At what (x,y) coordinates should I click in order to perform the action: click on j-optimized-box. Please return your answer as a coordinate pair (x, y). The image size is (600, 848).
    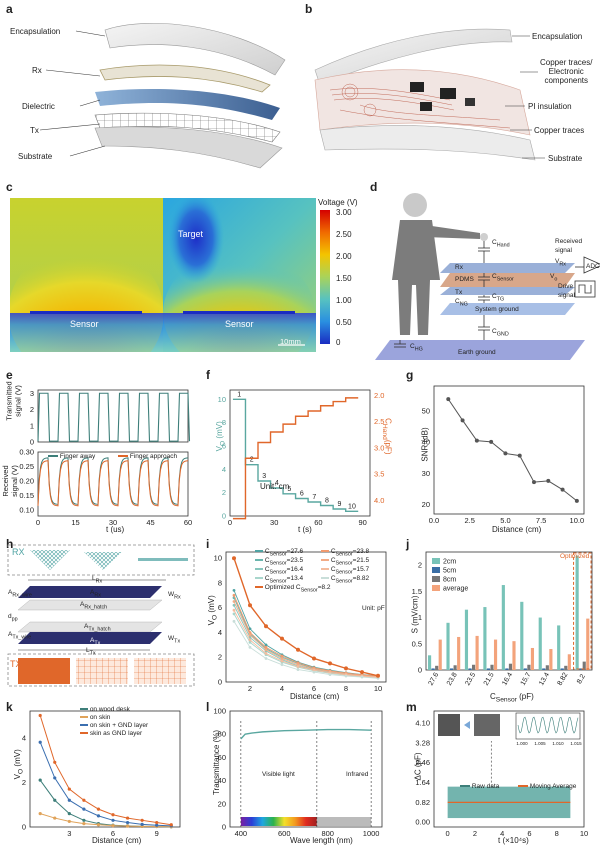
    Looking at the image, I should click on (582, 611).